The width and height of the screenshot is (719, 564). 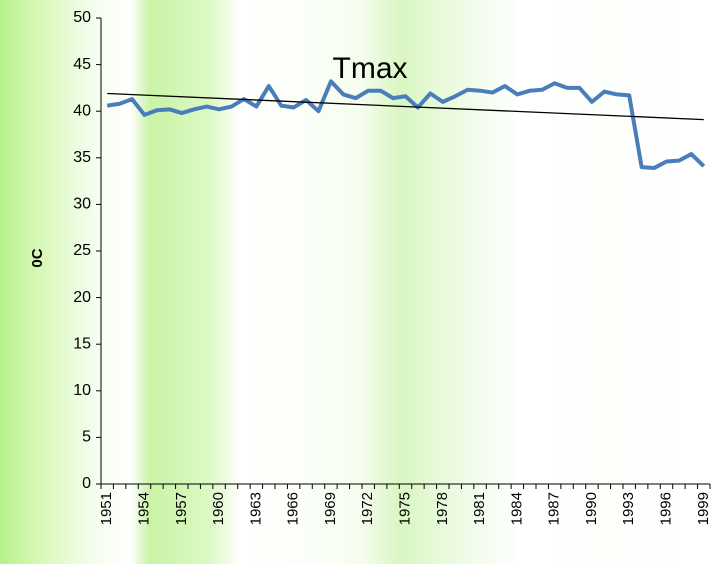 I want to click on x-tick-label: 1990, so click(x=591, y=508).